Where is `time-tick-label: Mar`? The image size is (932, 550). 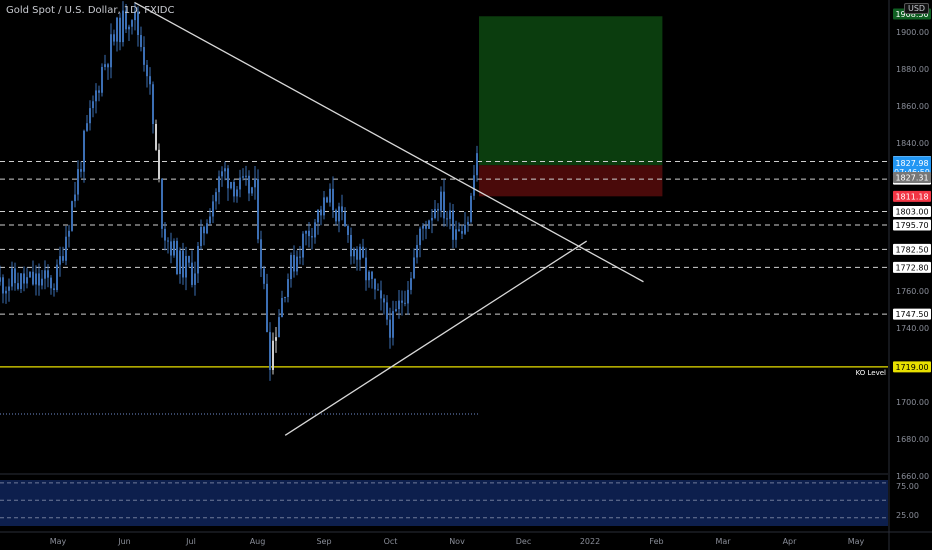 time-tick-label: Mar is located at coordinates (723, 541).